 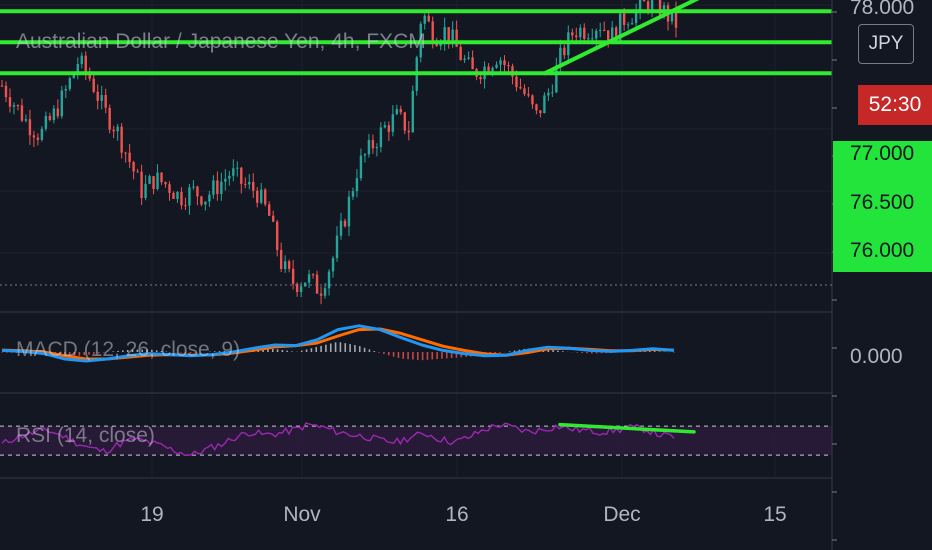 What do you see at coordinates (85, 435) in the screenshot?
I see `rsi-label: RSI (14, close)` at bounding box center [85, 435].